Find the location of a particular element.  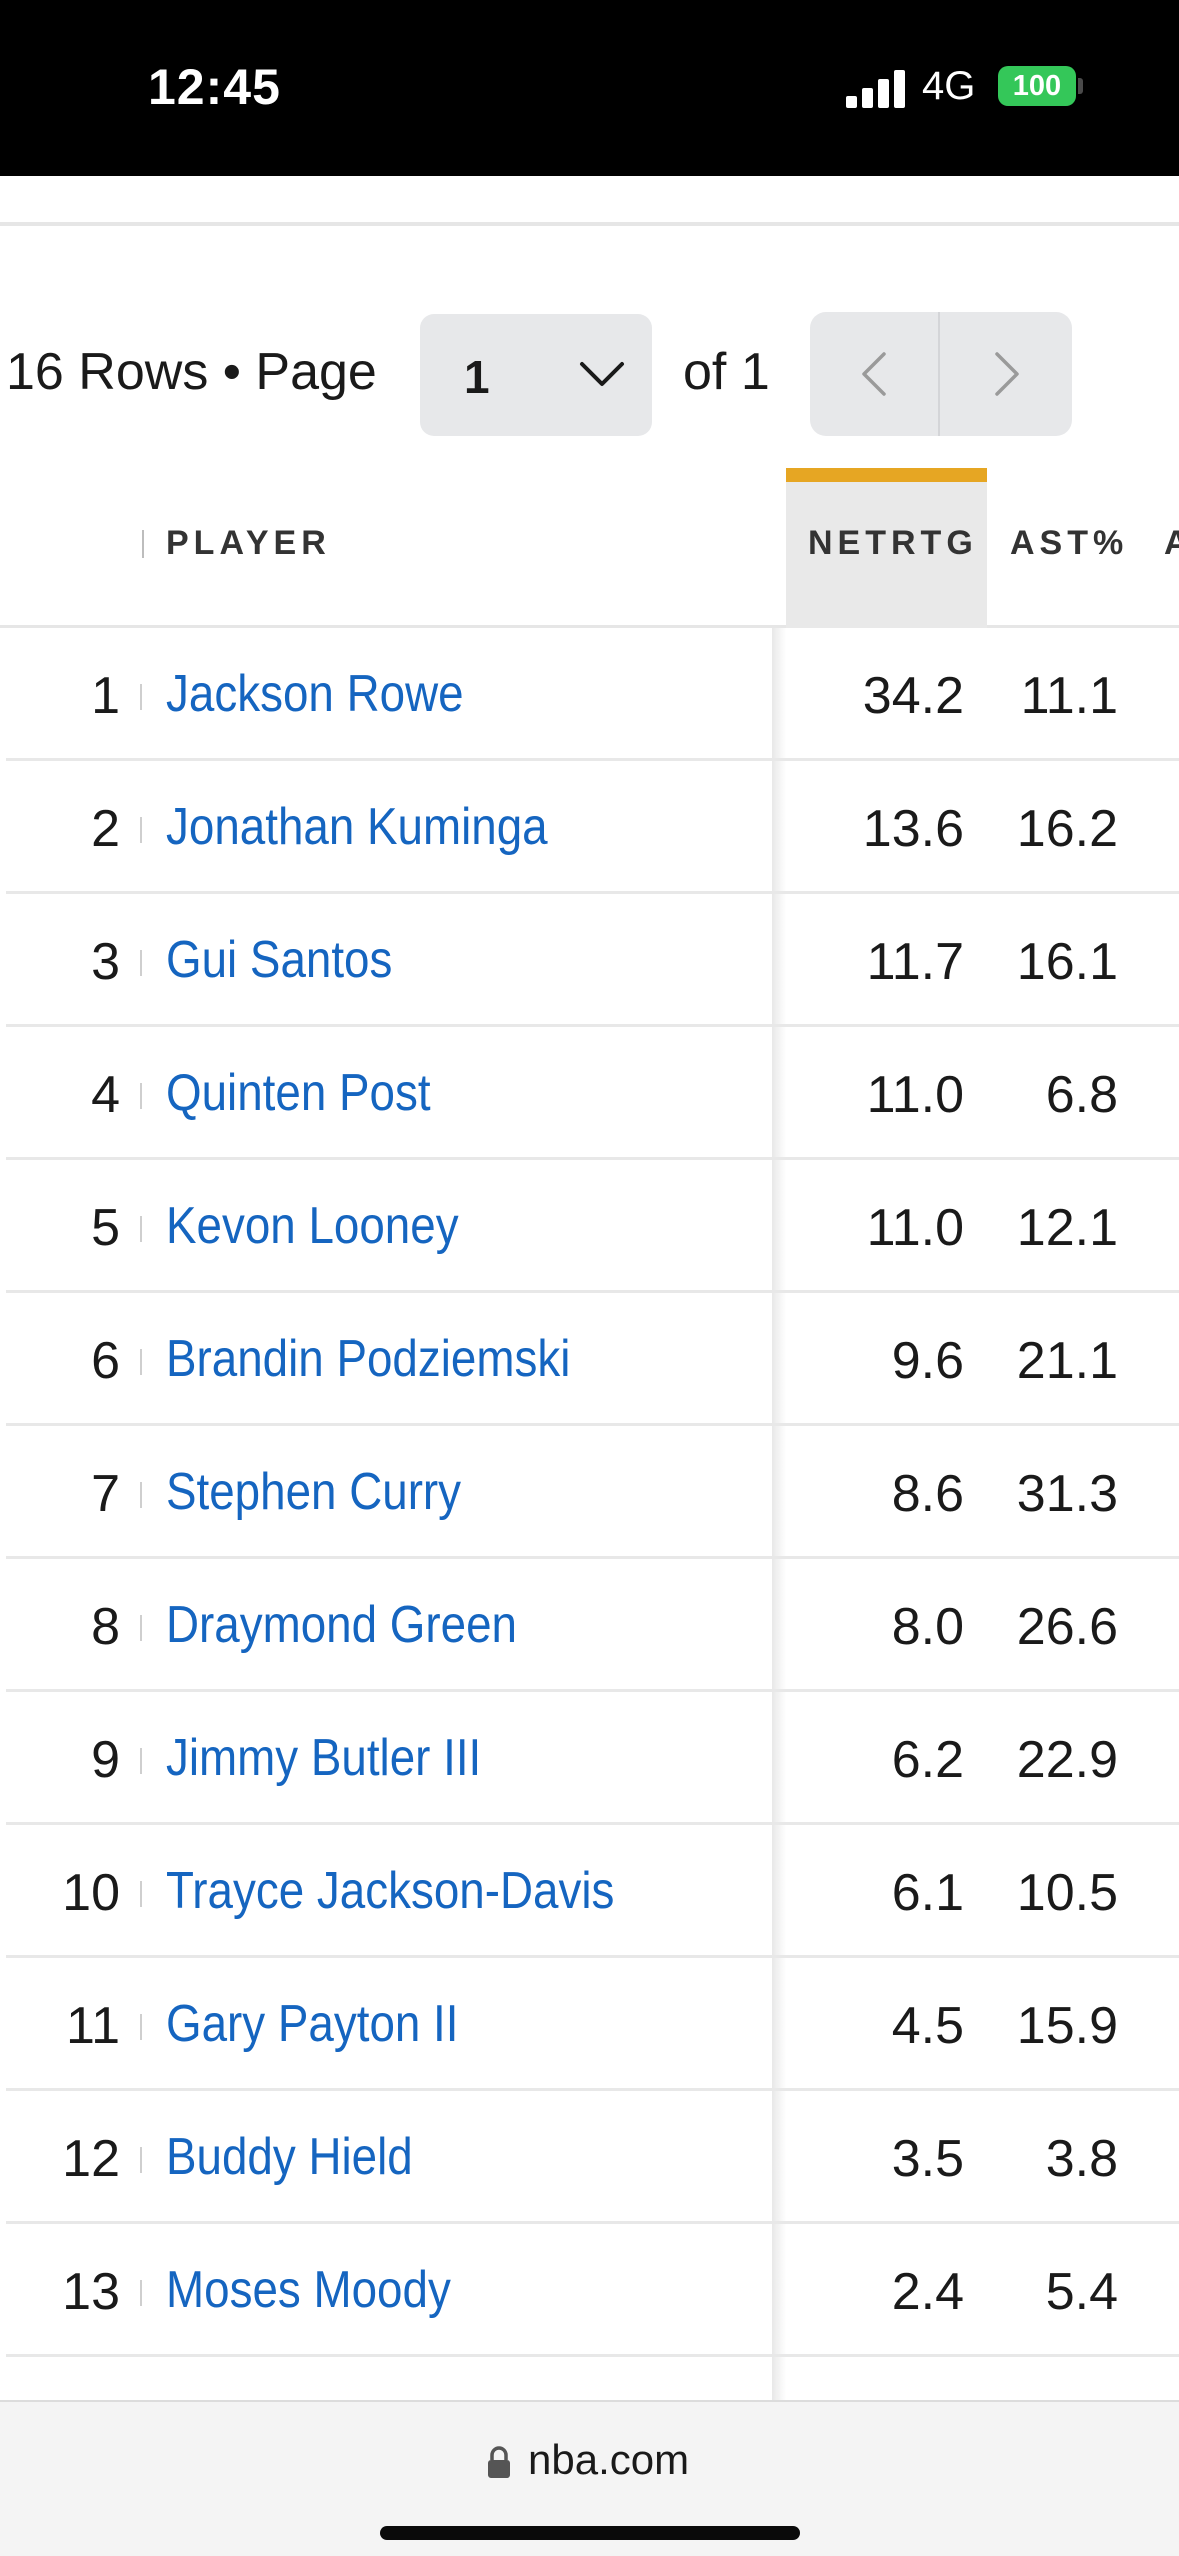

column-header-player: PLAYER is located at coordinates (248, 543).